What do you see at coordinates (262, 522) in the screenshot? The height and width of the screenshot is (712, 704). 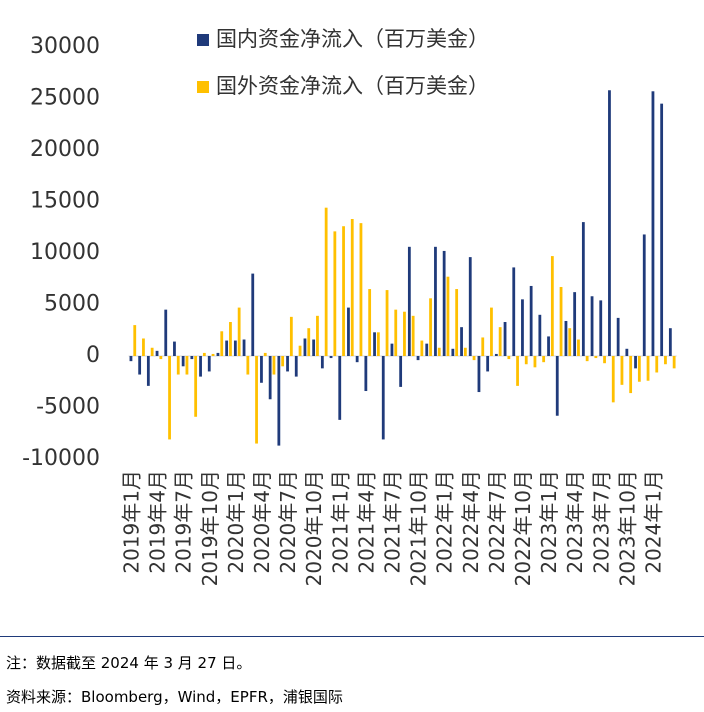 I see `x-tick-label: 2020年4月` at bounding box center [262, 522].